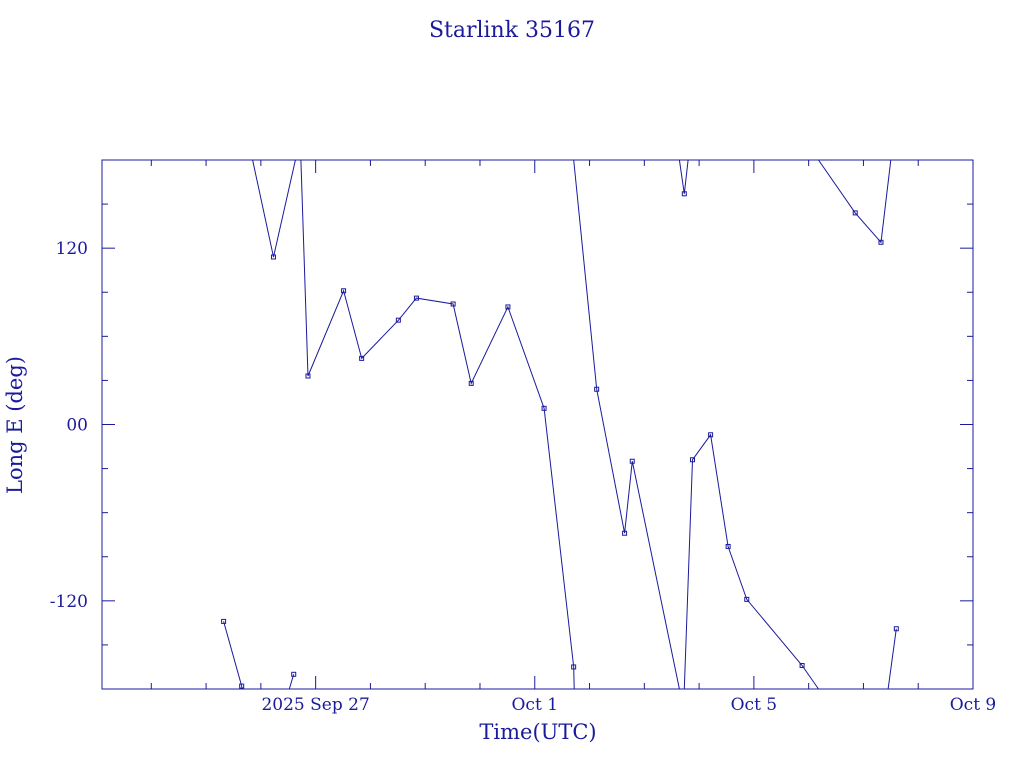  I want to click on x-tick-label: 2025 Sep 27, so click(315, 705).